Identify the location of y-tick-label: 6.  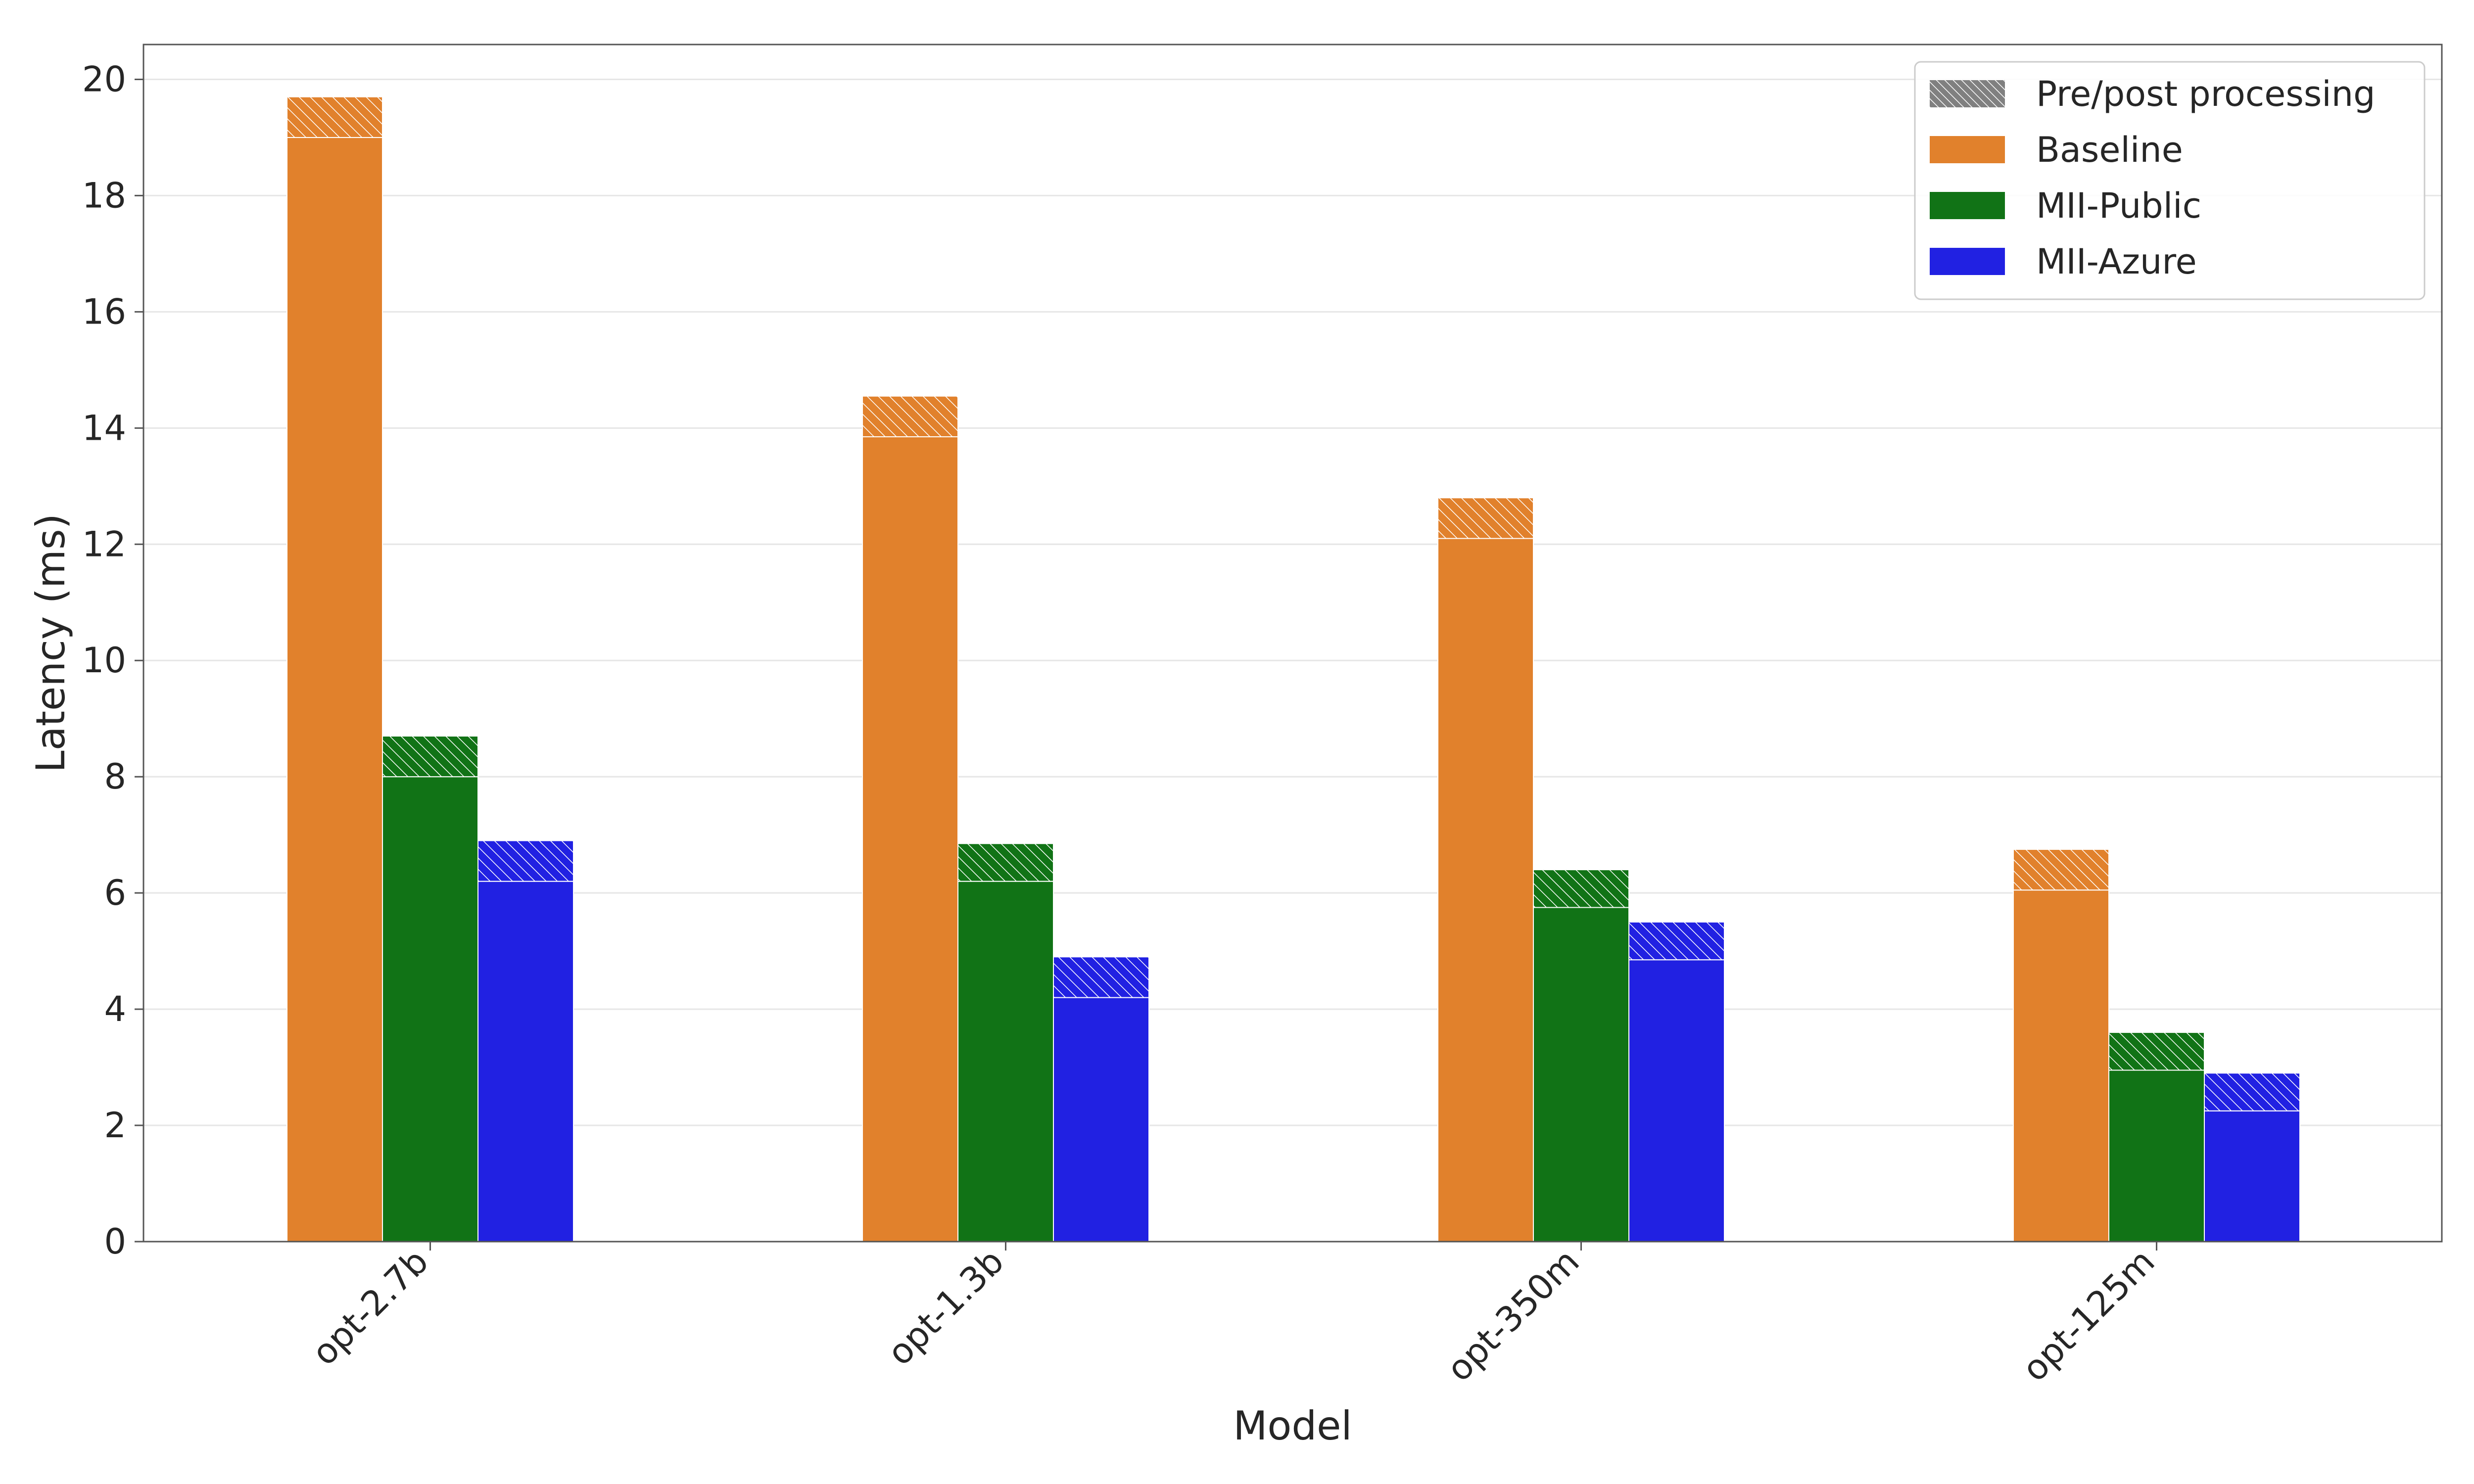
(115, 893).